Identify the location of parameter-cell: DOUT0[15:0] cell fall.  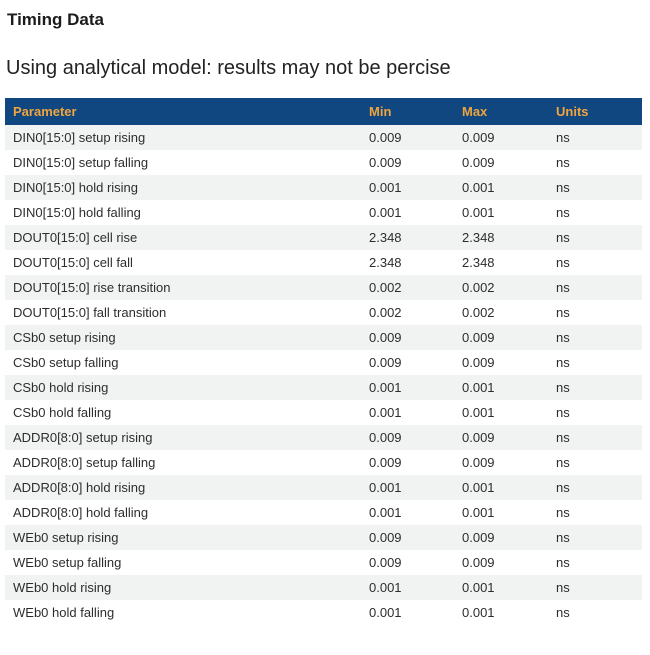
(73, 262).